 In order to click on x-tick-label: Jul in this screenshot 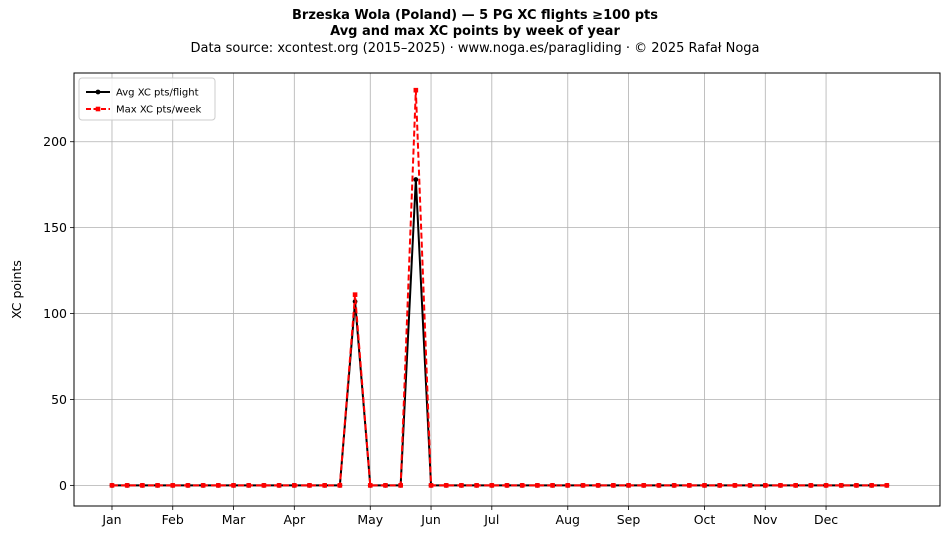, I will do `click(491, 519)`.